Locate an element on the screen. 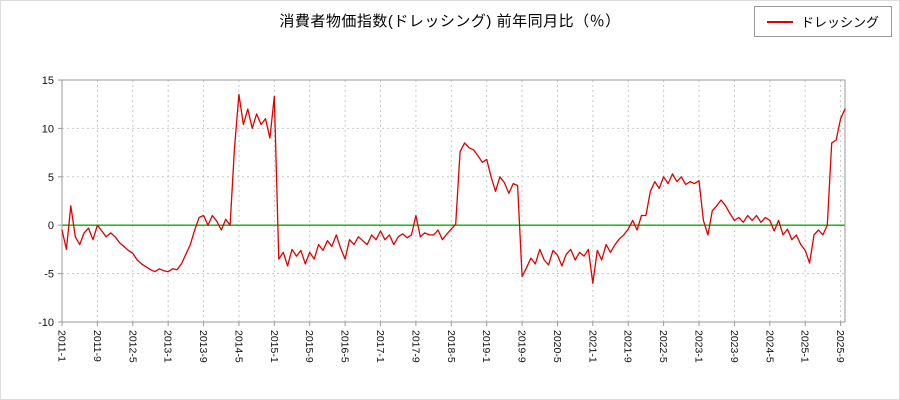 Image resolution: width=900 pixels, height=400 pixels. x-tick-label: 2014-5 is located at coordinates (238, 346).